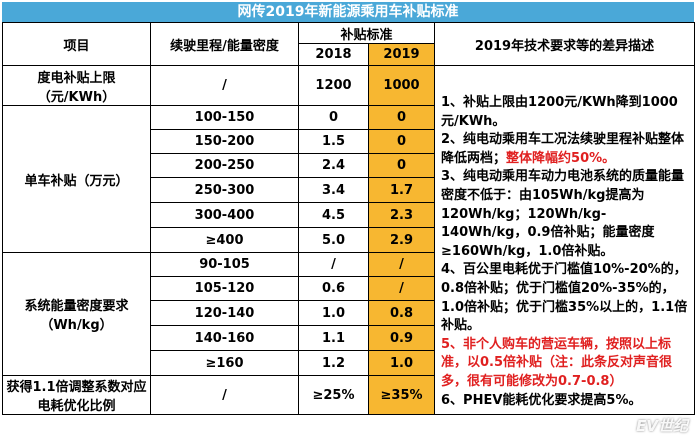 The width and height of the screenshot is (696, 442). What do you see at coordinates (333, 85) in the screenshot?
I see `cap-2018: 1200` at bounding box center [333, 85].